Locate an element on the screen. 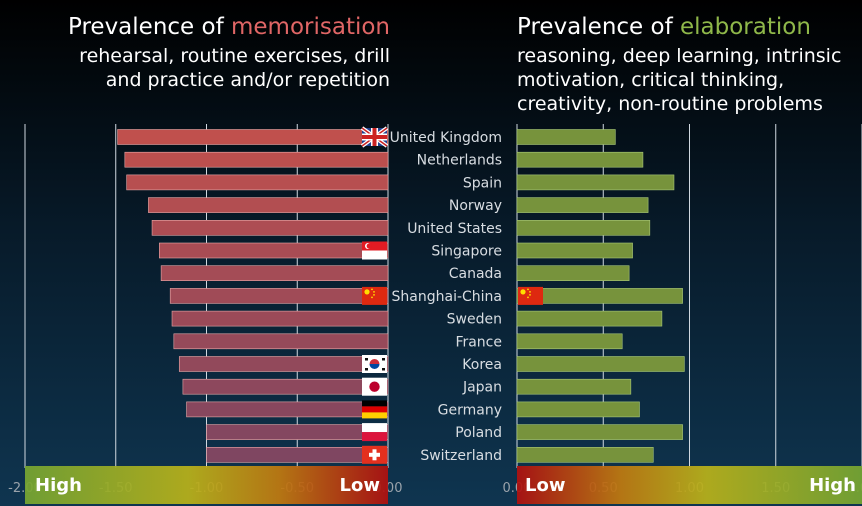 This screenshot has height=506, width=862. country-label: Sweden is located at coordinates (474, 320).